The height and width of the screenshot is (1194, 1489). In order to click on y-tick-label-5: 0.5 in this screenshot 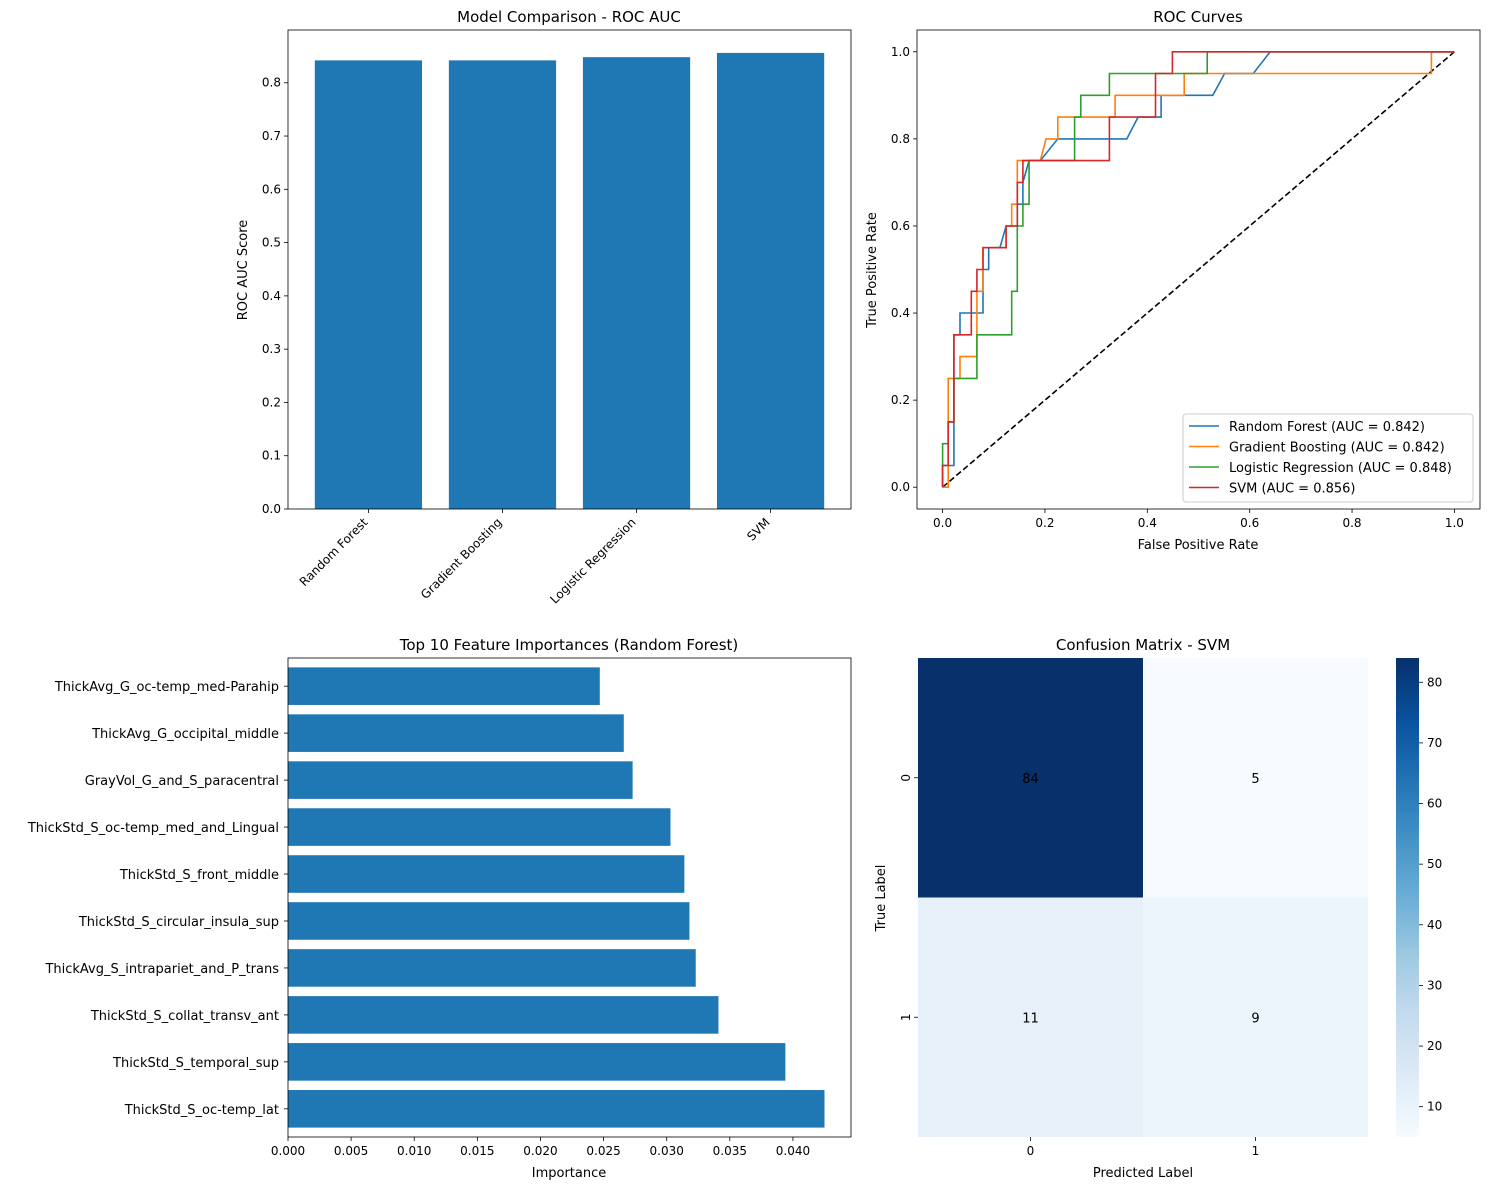, I will do `click(271, 243)`.